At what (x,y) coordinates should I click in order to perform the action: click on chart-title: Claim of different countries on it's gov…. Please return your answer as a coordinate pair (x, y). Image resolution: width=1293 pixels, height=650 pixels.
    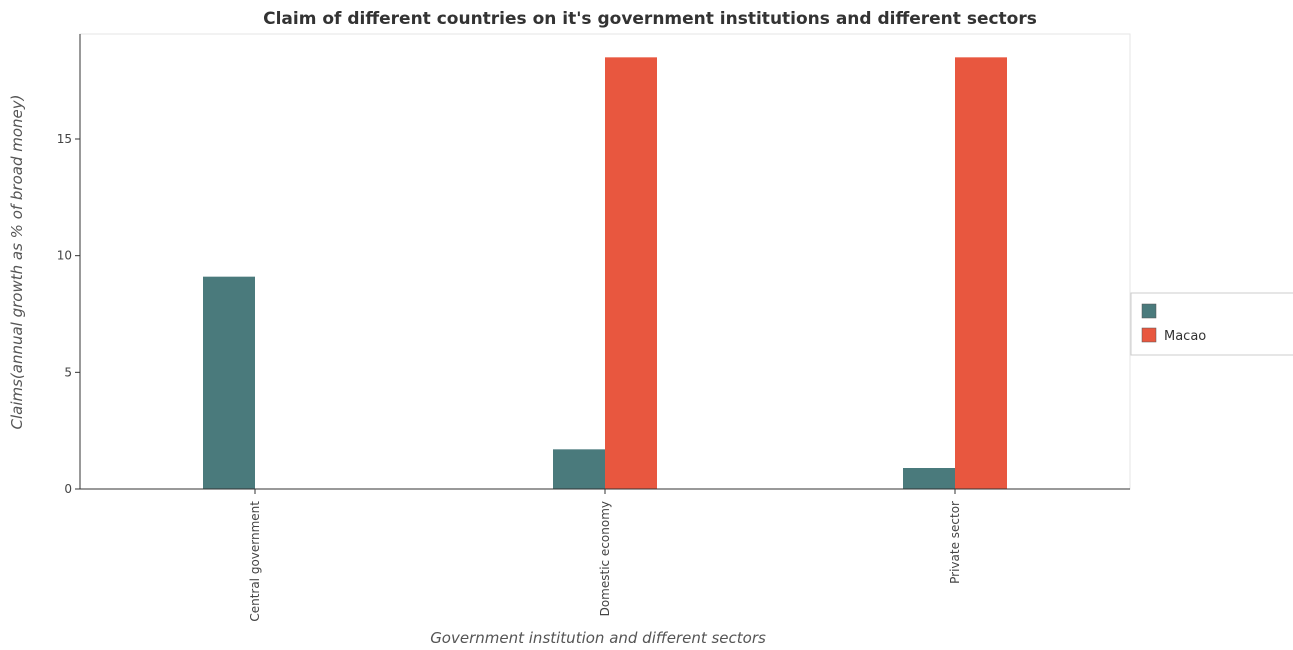
    Looking at the image, I should click on (650, 19).